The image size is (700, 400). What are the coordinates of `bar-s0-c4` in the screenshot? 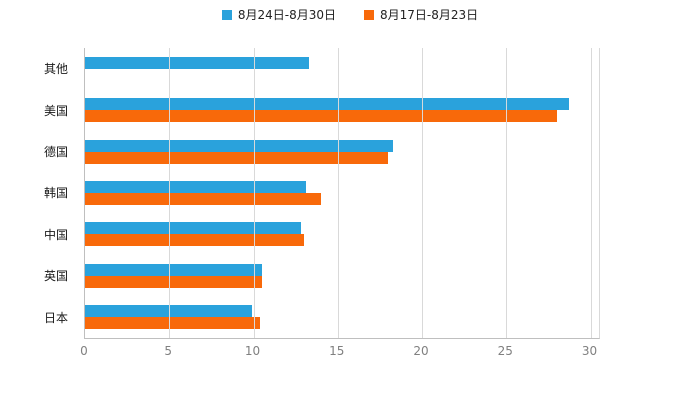 It's located at (193, 228).